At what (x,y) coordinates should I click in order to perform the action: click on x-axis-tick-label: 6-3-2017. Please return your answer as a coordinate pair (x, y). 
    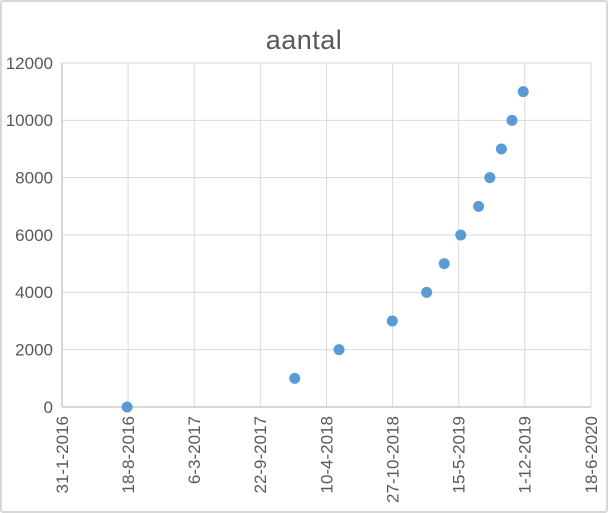
    Looking at the image, I should click on (194, 450).